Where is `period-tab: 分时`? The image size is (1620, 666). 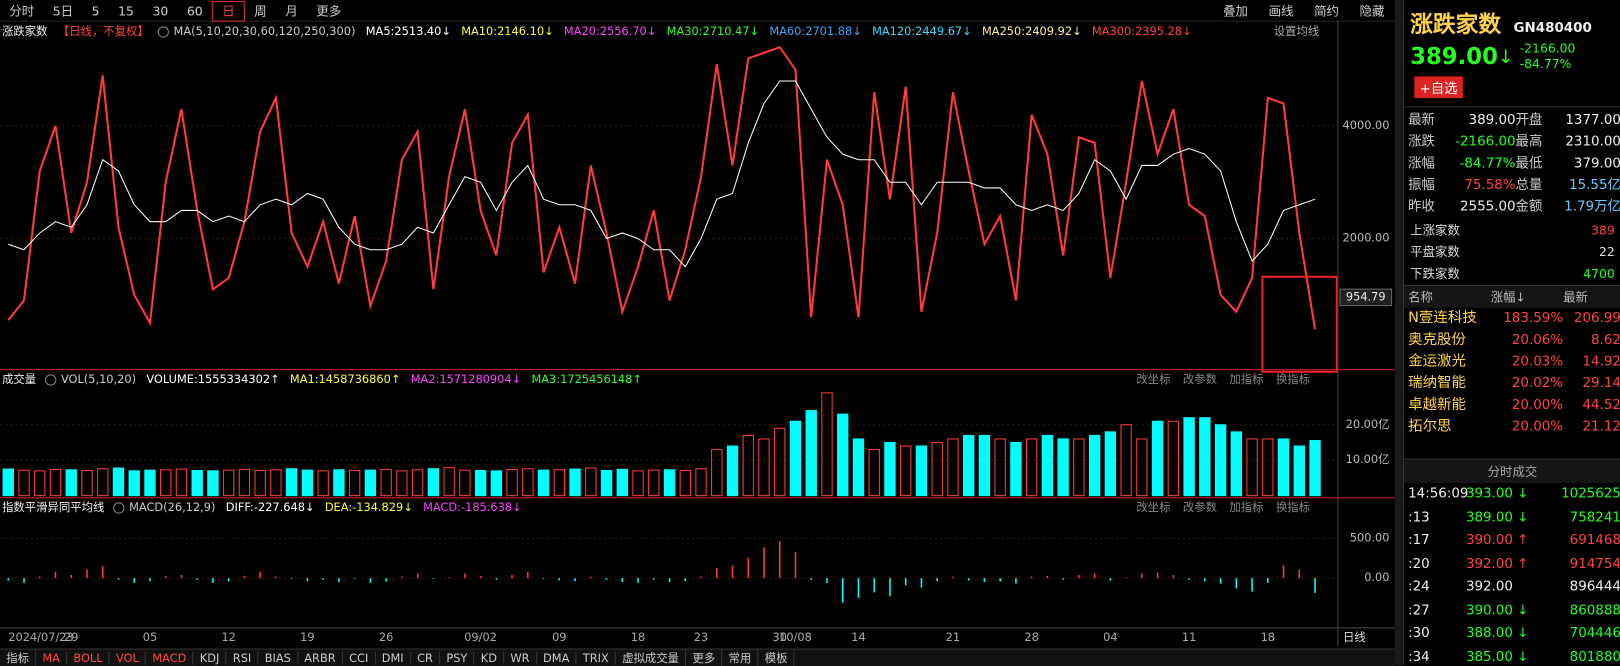
period-tab: 分时 is located at coordinates (22, 11).